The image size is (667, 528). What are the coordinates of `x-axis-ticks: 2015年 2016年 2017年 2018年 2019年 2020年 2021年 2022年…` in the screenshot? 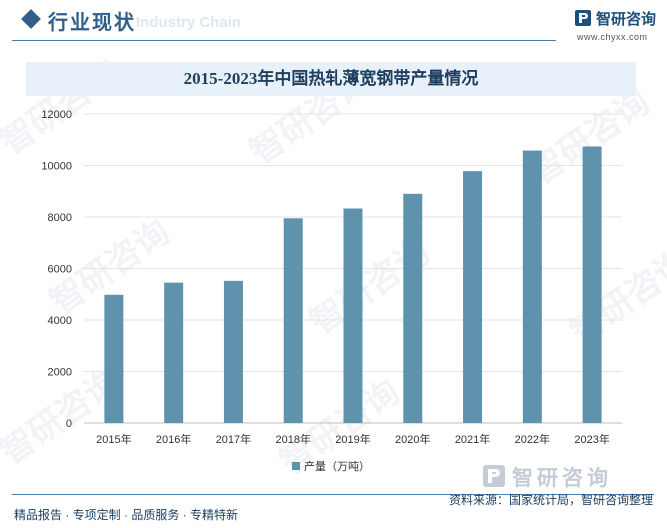 It's located at (353, 439).